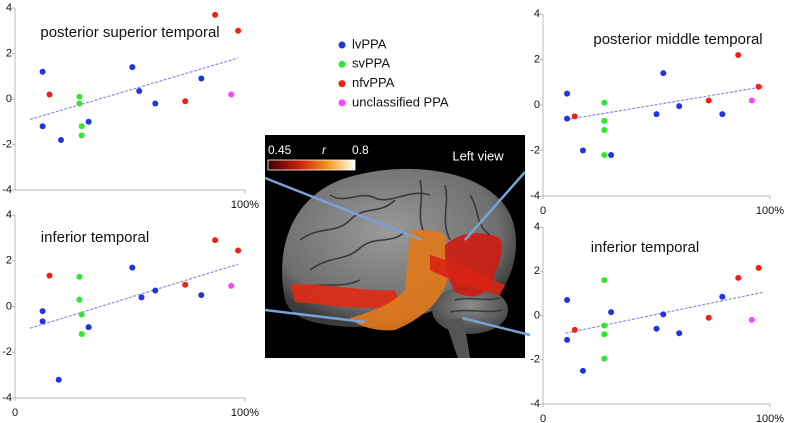 This screenshot has height=423, width=787. Describe the element at coordinates (770, 211) in the screenshot. I see `x-tick-label: 100%` at that location.